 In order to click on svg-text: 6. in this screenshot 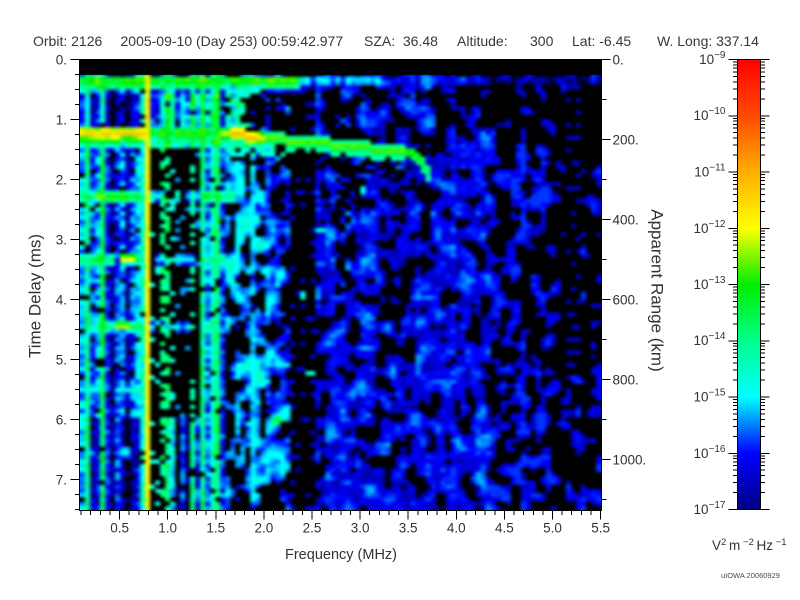, I will do `click(61, 420)`.